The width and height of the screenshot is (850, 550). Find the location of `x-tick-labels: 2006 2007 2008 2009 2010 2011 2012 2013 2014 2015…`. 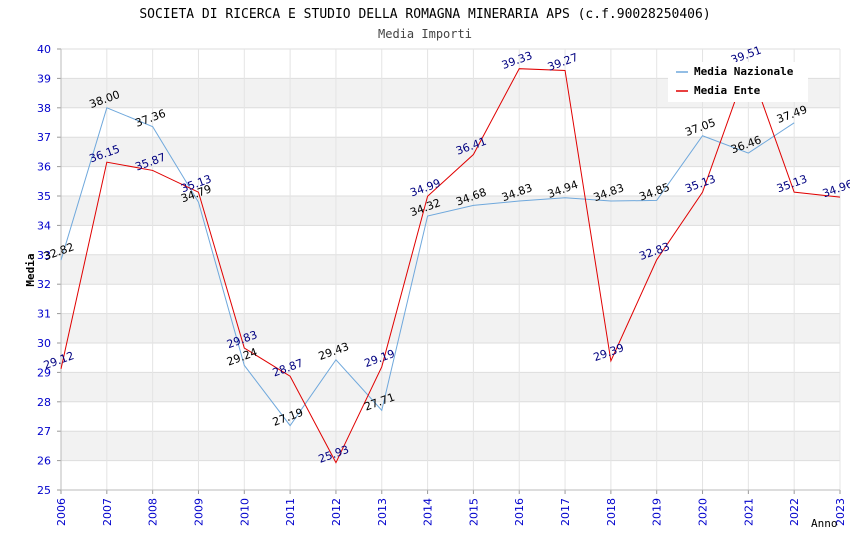

x-tick-labels: 2006 2007 2008 2009 2010 2011 2012 2013 2014 2015… is located at coordinates (451, 512).